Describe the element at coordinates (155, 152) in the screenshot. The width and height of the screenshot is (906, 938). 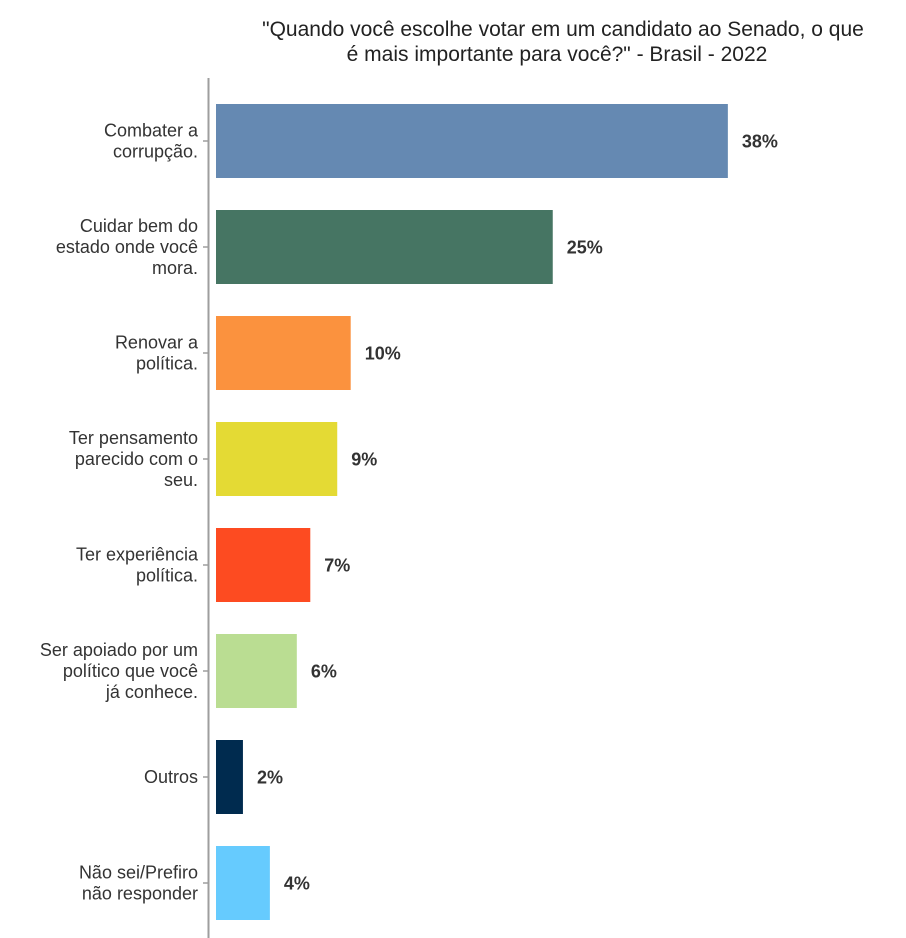
I see `category-label-line: corrupção.` at that location.